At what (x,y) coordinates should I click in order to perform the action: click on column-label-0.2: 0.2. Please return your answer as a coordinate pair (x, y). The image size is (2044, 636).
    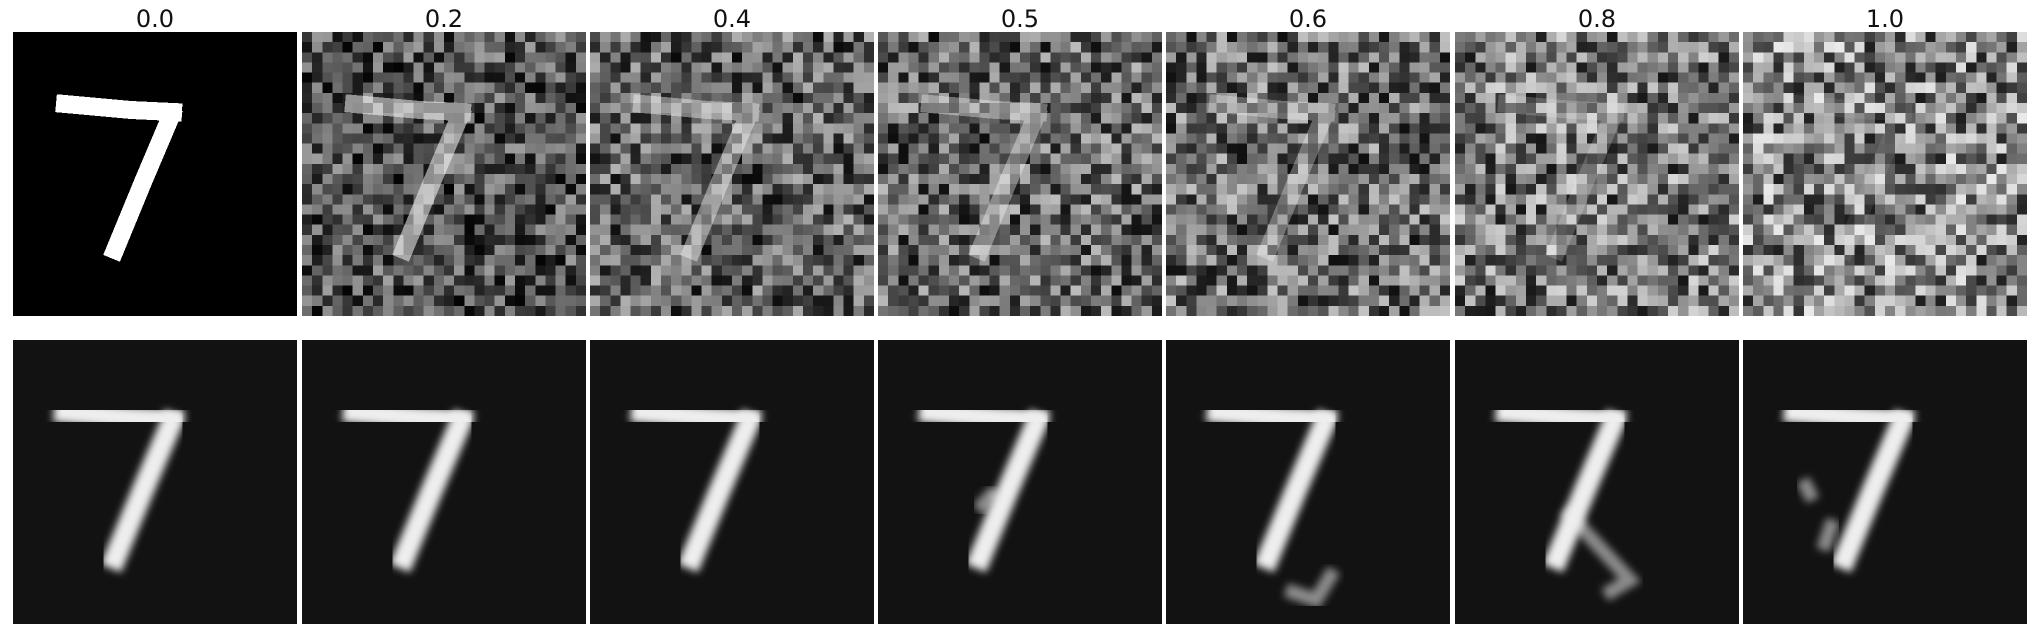
    Looking at the image, I should click on (444, 19).